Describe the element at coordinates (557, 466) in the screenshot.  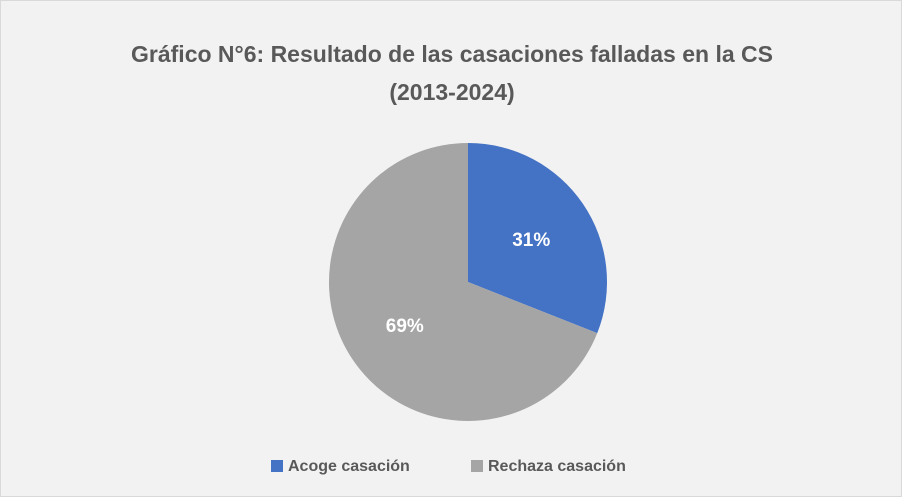
I see `legend-label: Rechaza casación` at that location.